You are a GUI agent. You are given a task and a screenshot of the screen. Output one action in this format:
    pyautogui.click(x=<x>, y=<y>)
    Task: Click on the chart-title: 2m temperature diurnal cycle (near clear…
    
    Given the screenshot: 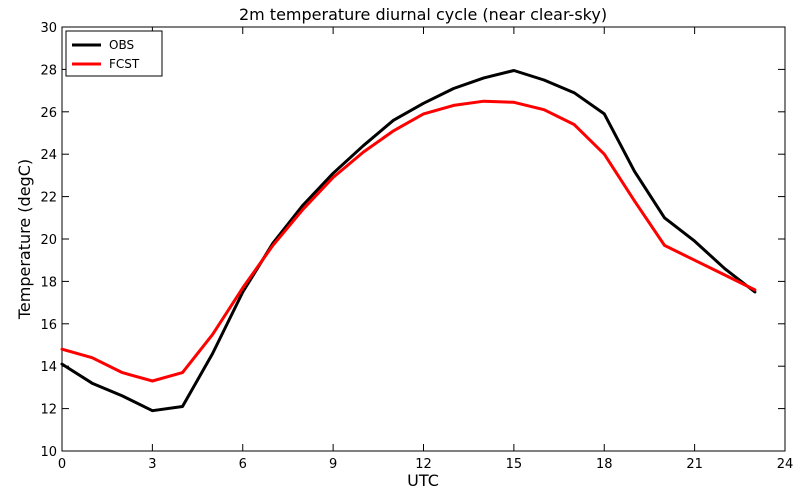 What is the action you would take?
    pyautogui.click(x=423, y=14)
    